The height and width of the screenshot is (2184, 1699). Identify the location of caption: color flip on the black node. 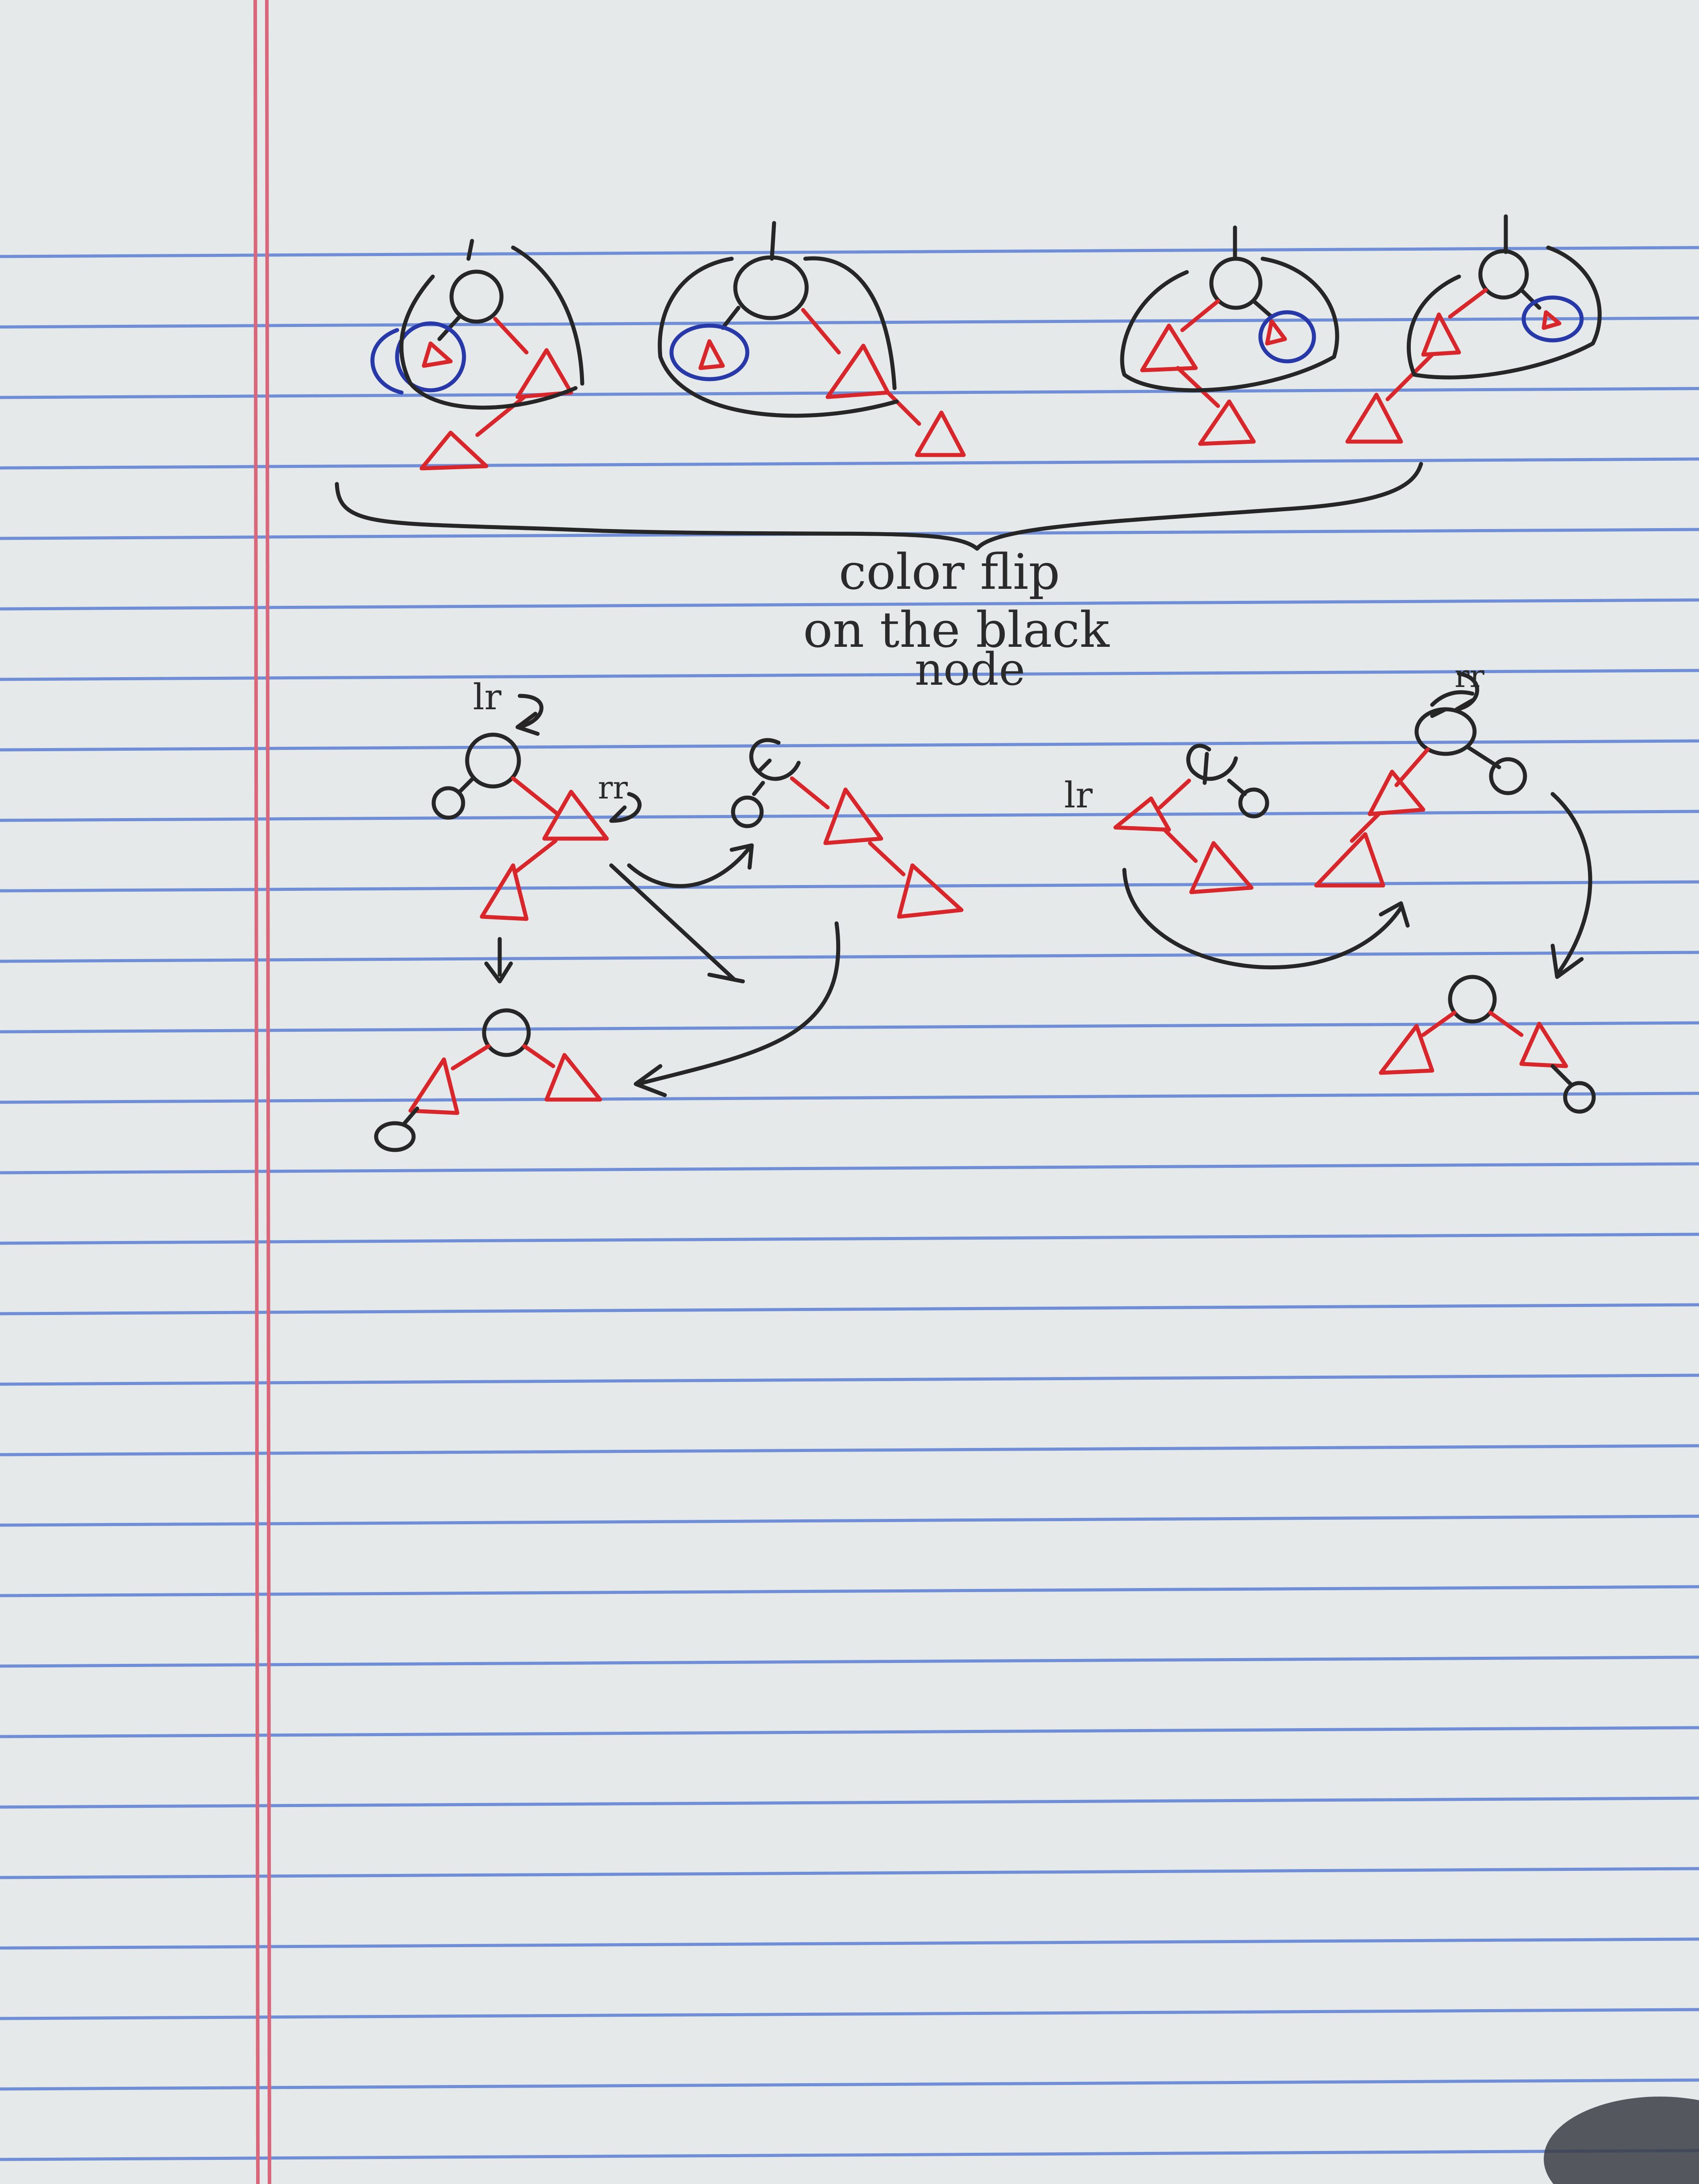
(956, 619).